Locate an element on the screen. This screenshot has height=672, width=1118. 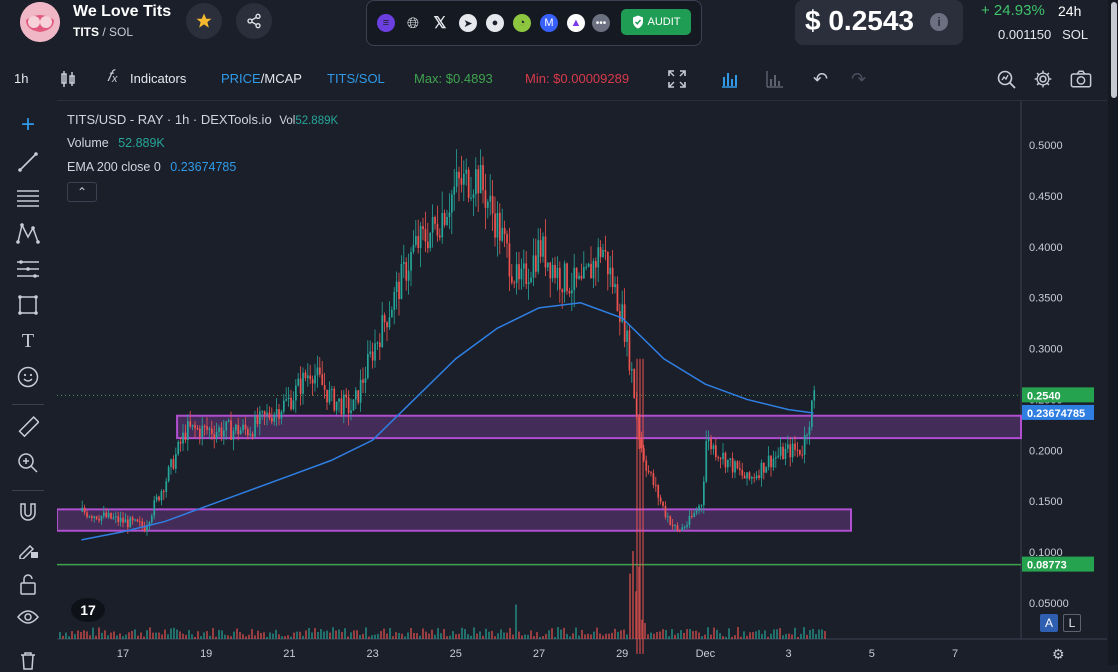
ema-value-tag: 0.23674785 is located at coordinates (1056, 414).